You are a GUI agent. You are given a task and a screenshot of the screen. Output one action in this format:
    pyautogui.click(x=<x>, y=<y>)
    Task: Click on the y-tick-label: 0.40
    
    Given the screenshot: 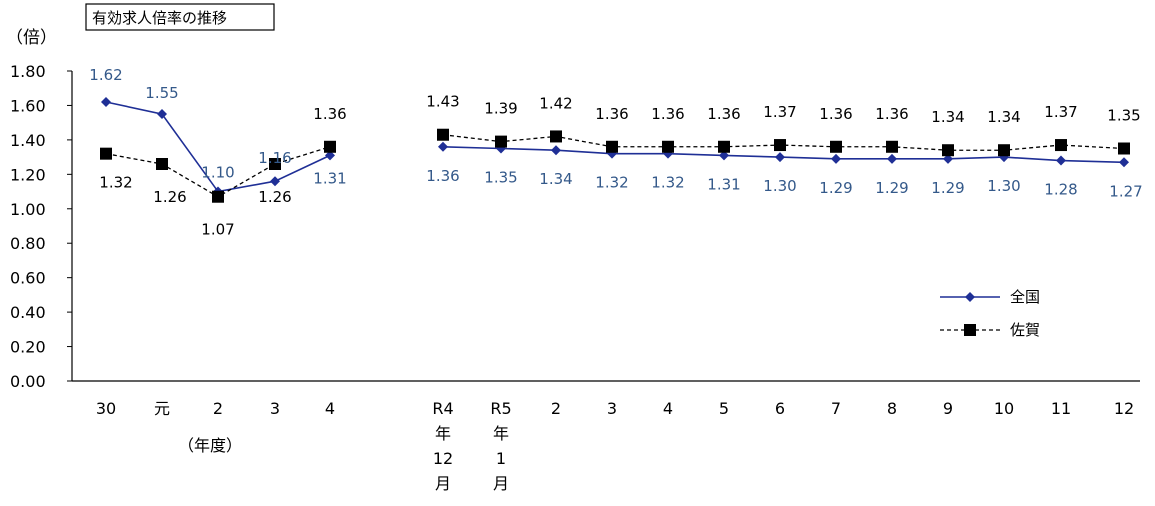 What is the action you would take?
    pyautogui.click(x=28, y=312)
    